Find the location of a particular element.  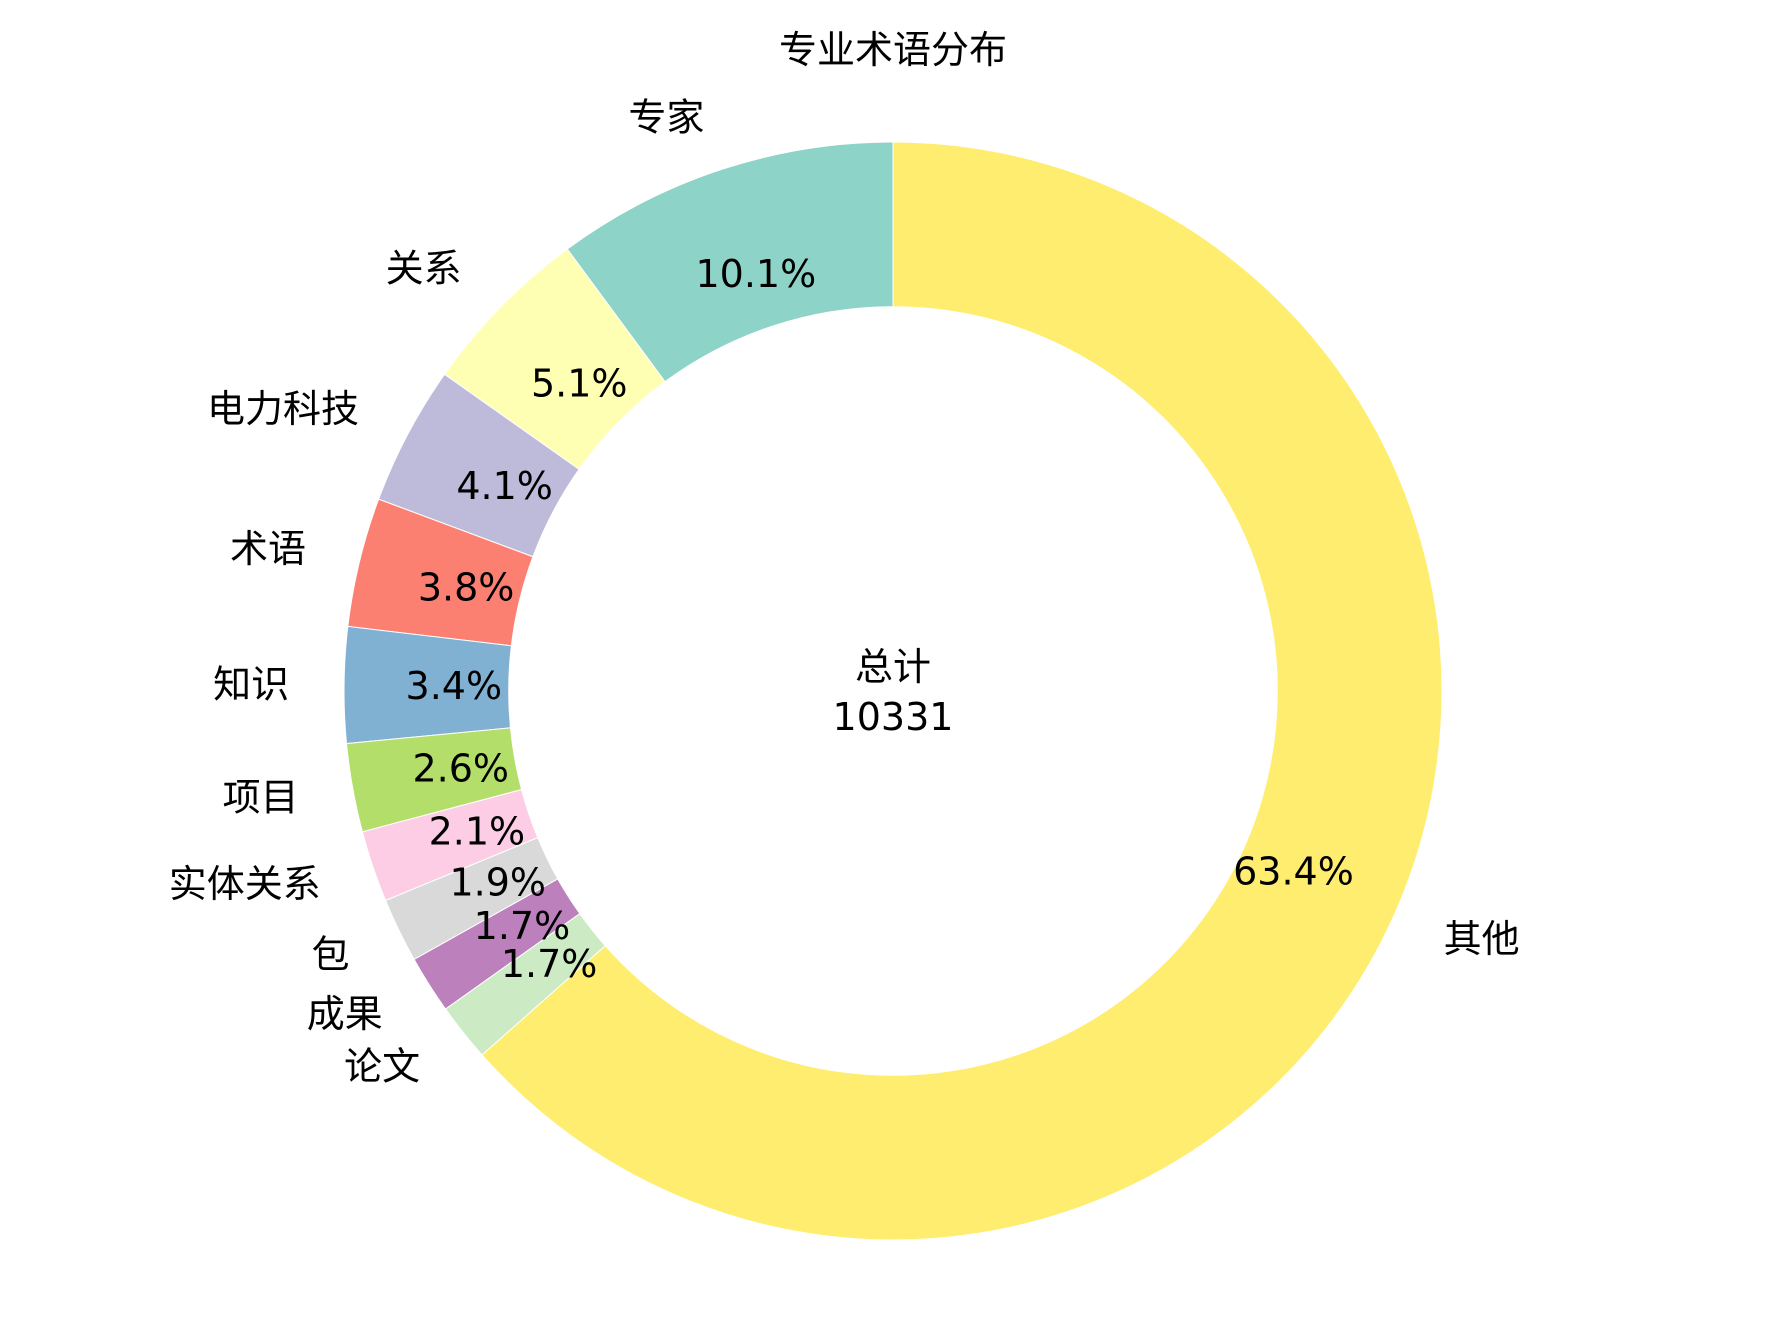

slice-category-label: 实体关系 is located at coordinates (245, 884).